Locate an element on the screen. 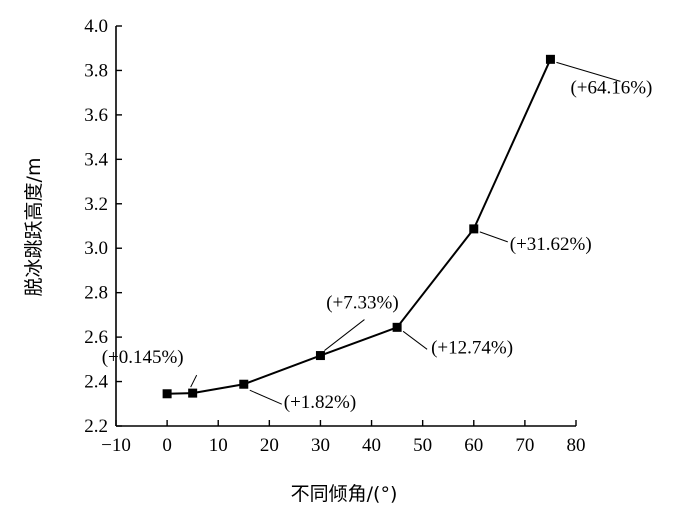 The height and width of the screenshot is (507, 700). y-axis-label: 脱冰跳跃高度/m is located at coordinates (34, 227).